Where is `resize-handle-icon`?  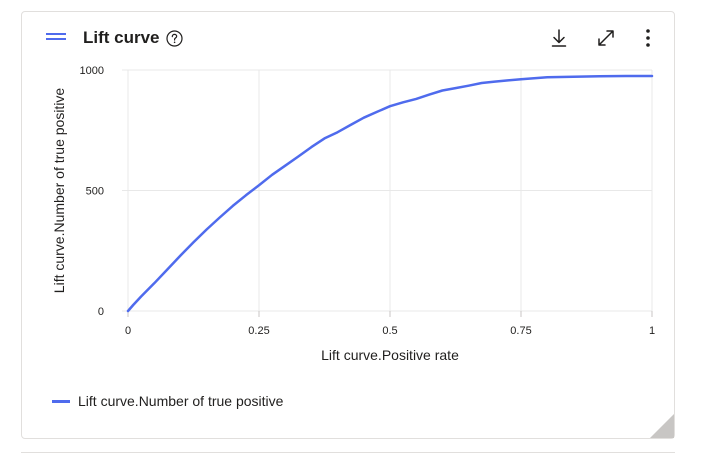
resize-handle-icon is located at coordinates (662, 426).